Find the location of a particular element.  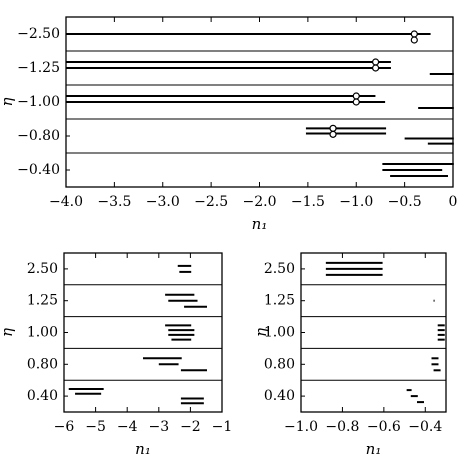

x-tick-label: −2 is located at coordinates (190, 427).